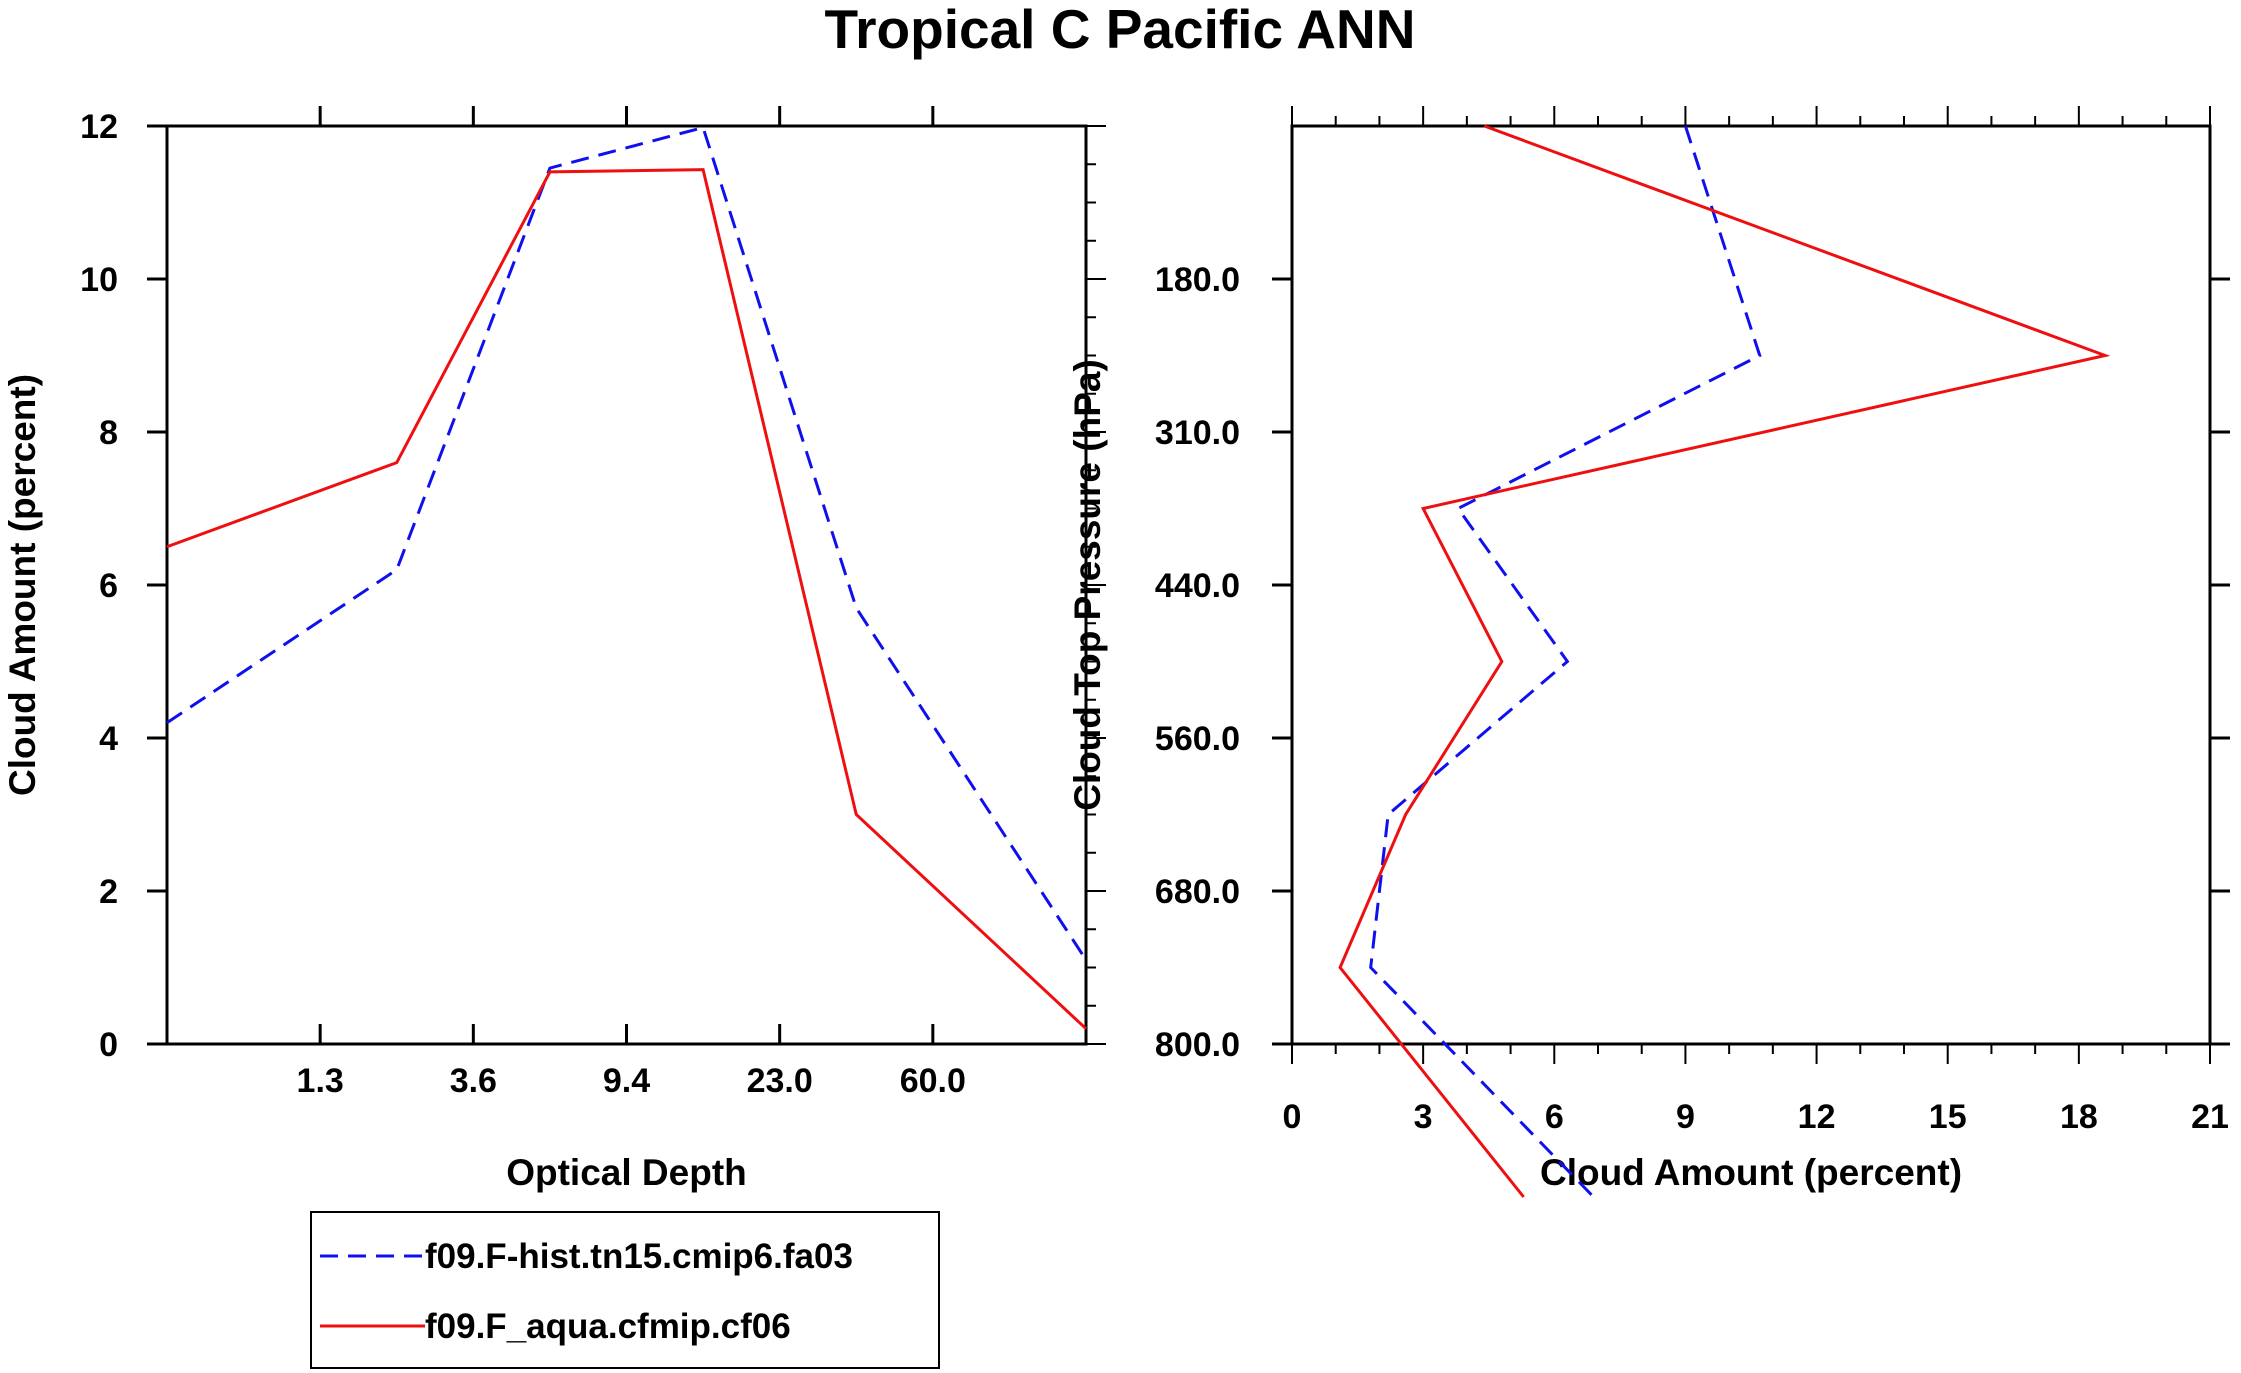 The width and height of the screenshot is (2241, 1373). I want to click on left-x-axis-label: Optical Depth, so click(626, 1172).